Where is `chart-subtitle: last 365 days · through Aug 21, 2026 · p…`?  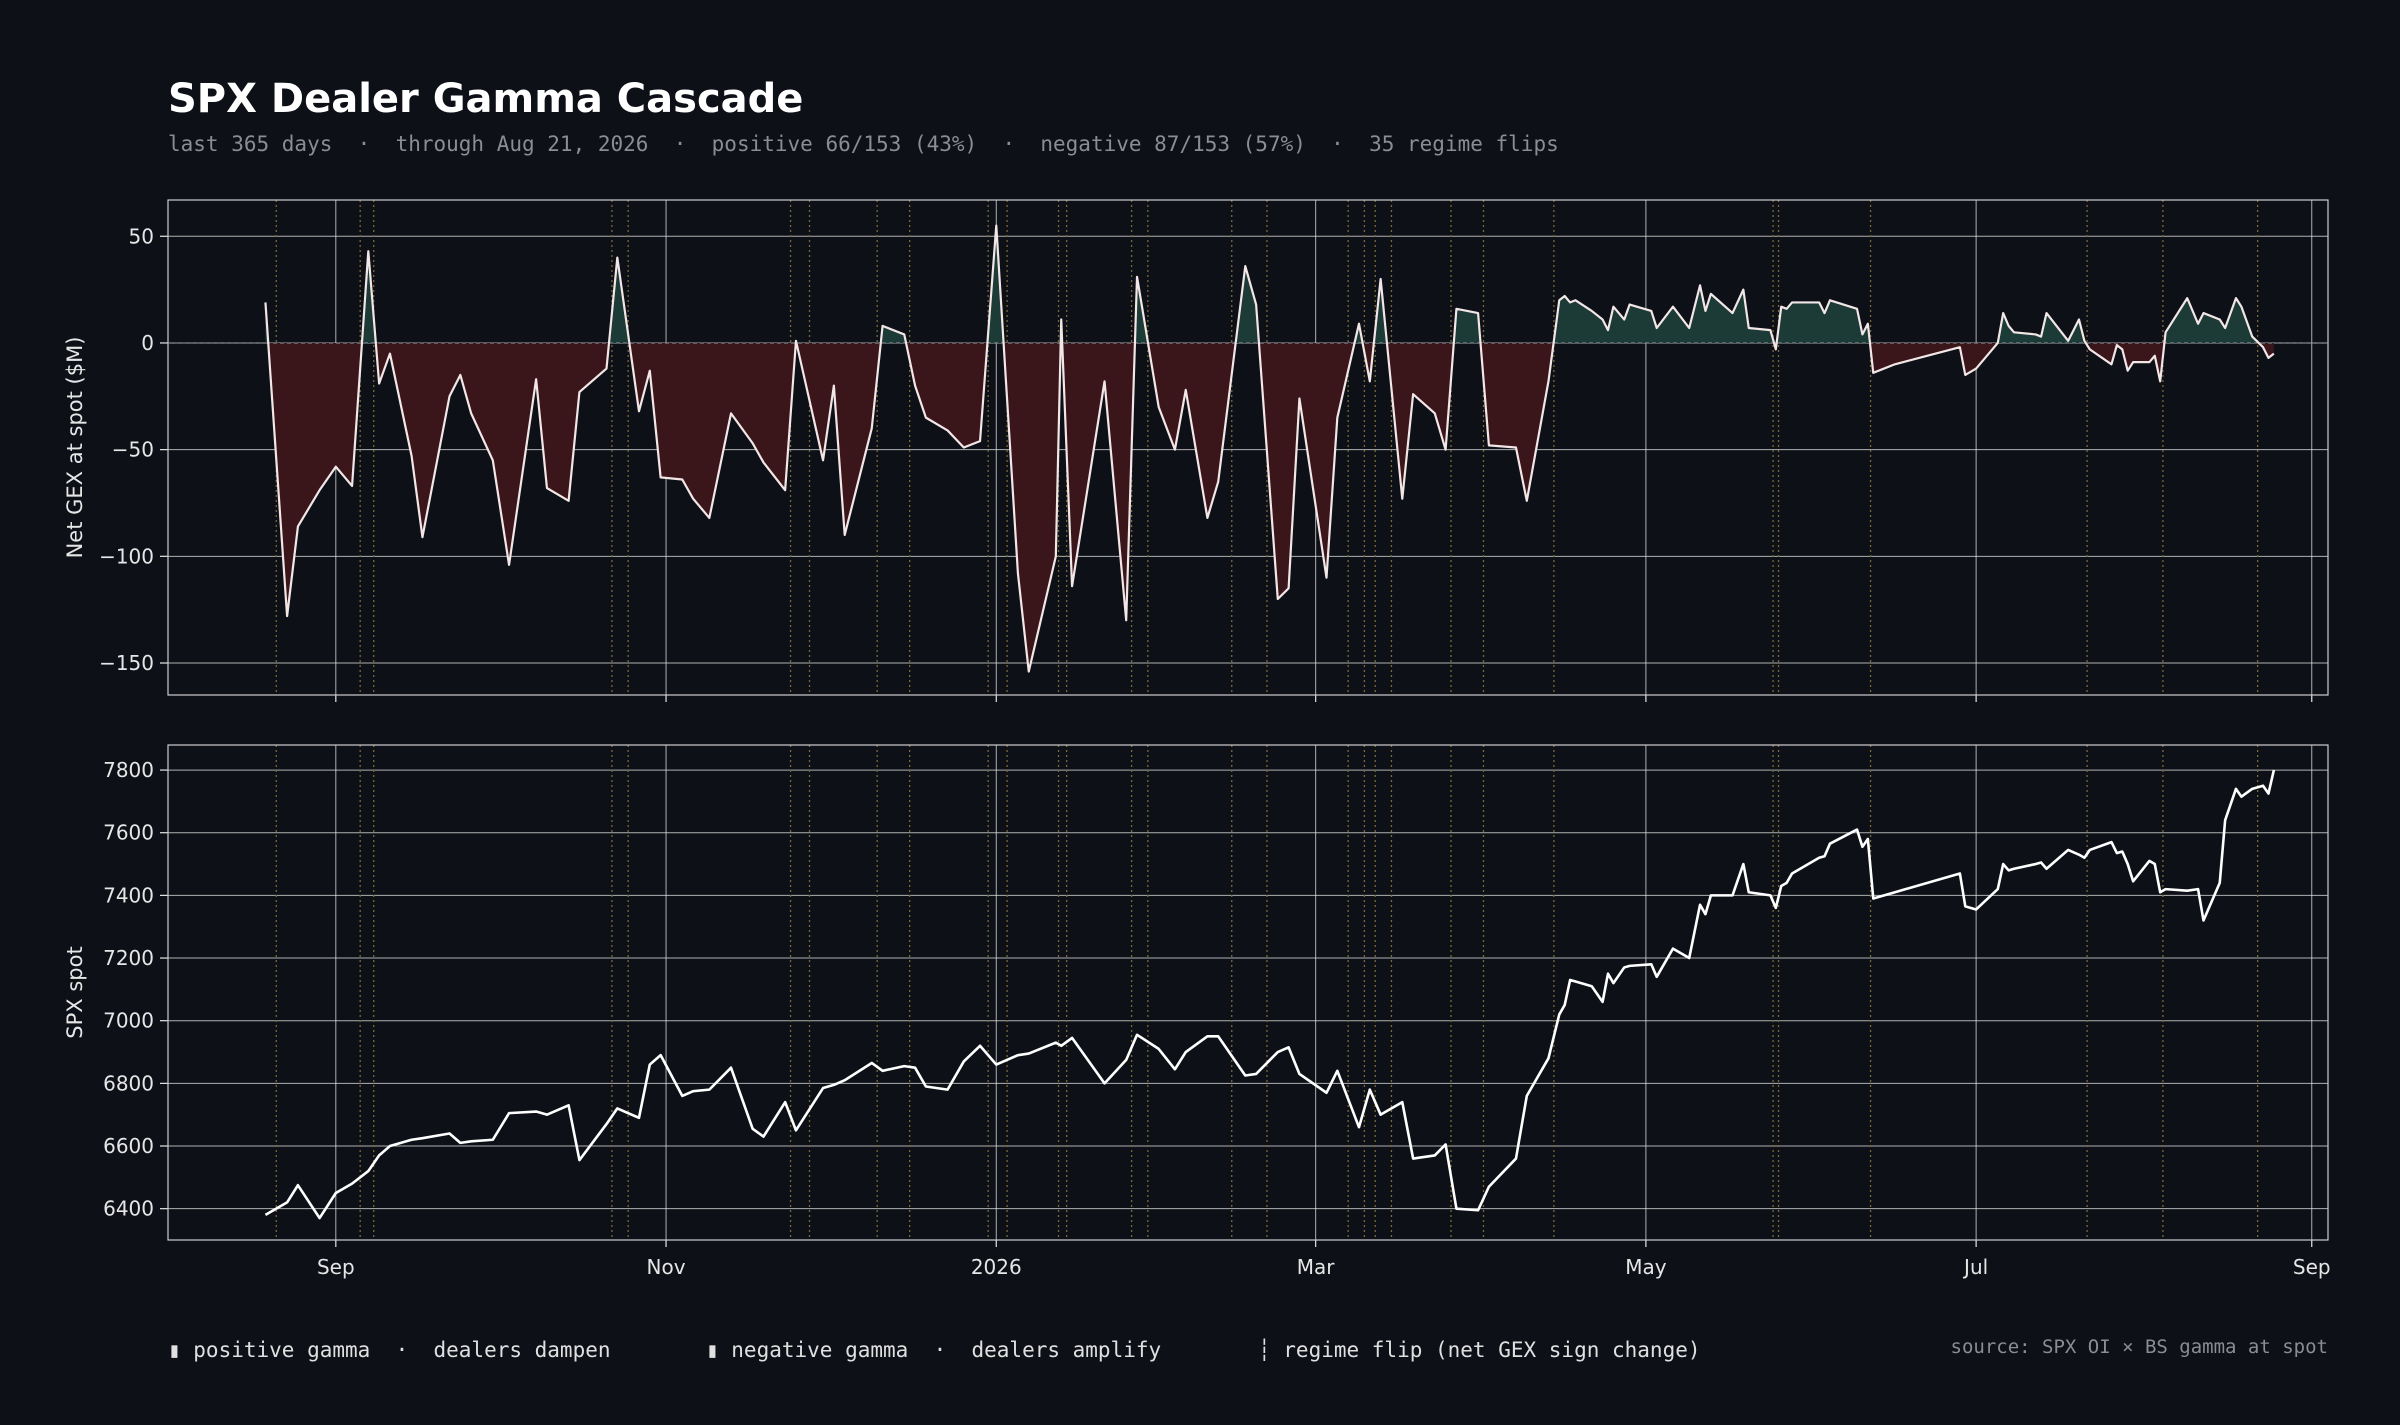 chart-subtitle: last 365 days · through Aug 21, 2026 · p… is located at coordinates (863, 144).